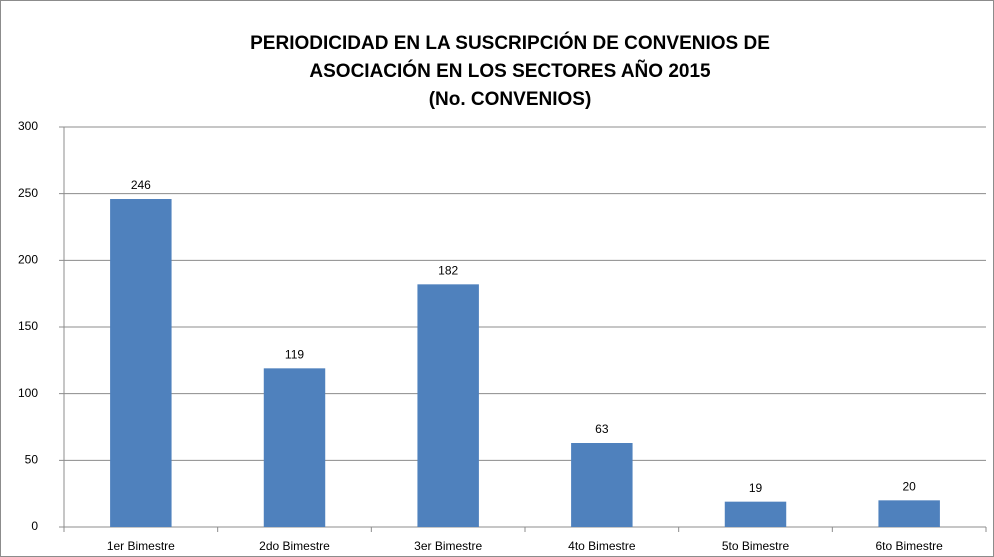 The height and width of the screenshot is (557, 994). What do you see at coordinates (602, 429) in the screenshot?
I see `data-label: 63` at bounding box center [602, 429].